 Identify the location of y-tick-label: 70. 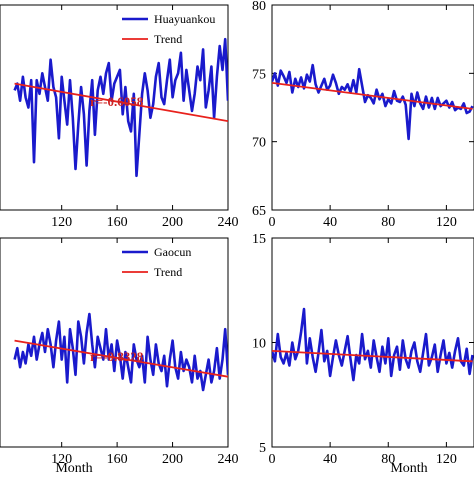
(259, 143).